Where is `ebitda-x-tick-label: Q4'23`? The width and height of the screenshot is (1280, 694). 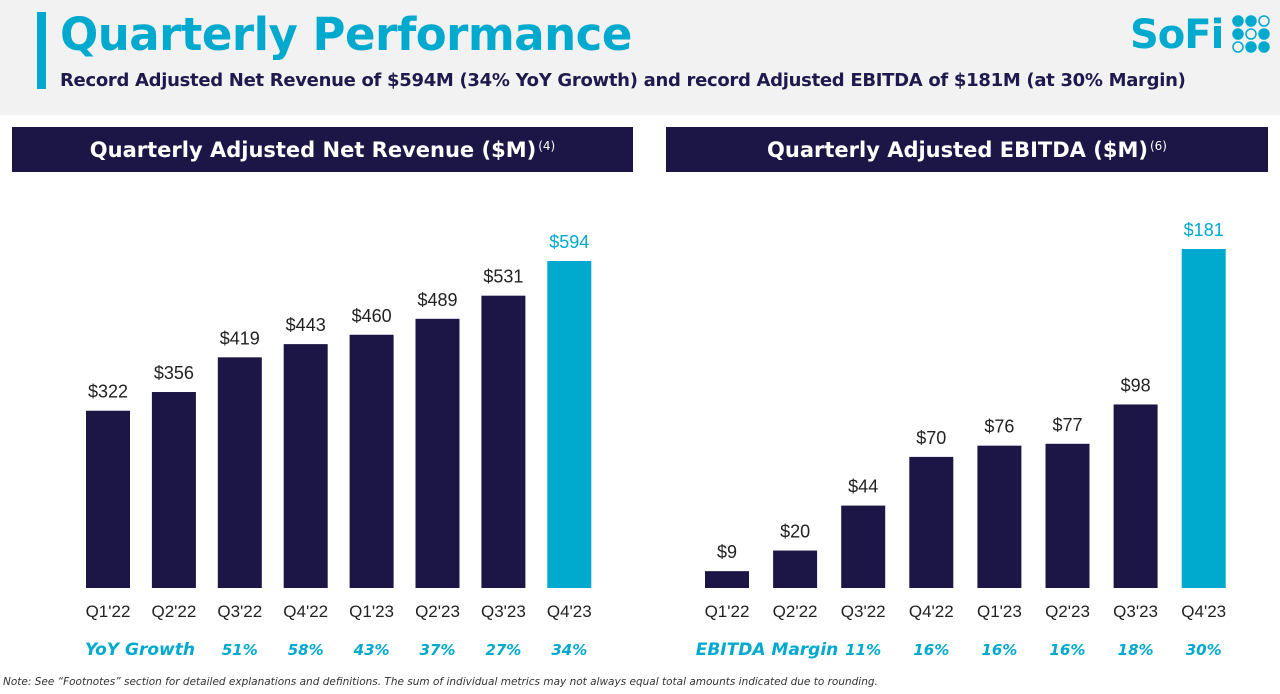 ebitda-x-tick-label: Q4'23 is located at coordinates (1203, 611).